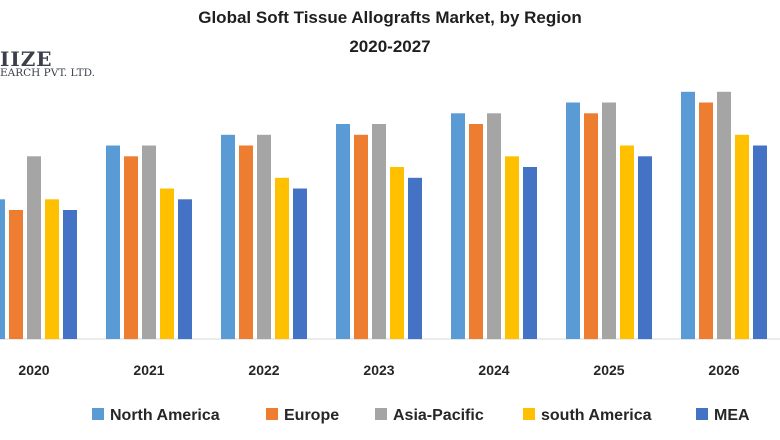 The width and height of the screenshot is (780, 440). What do you see at coordinates (493, 370) in the screenshot?
I see `x-tick-label-2024: 2024` at bounding box center [493, 370].